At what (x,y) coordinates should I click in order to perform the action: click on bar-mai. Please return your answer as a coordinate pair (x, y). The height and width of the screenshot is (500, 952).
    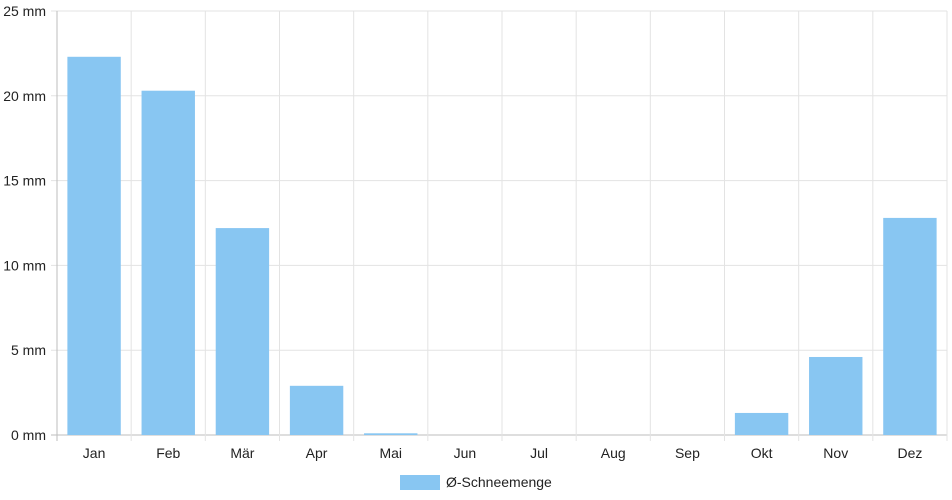
    Looking at the image, I should click on (391, 434).